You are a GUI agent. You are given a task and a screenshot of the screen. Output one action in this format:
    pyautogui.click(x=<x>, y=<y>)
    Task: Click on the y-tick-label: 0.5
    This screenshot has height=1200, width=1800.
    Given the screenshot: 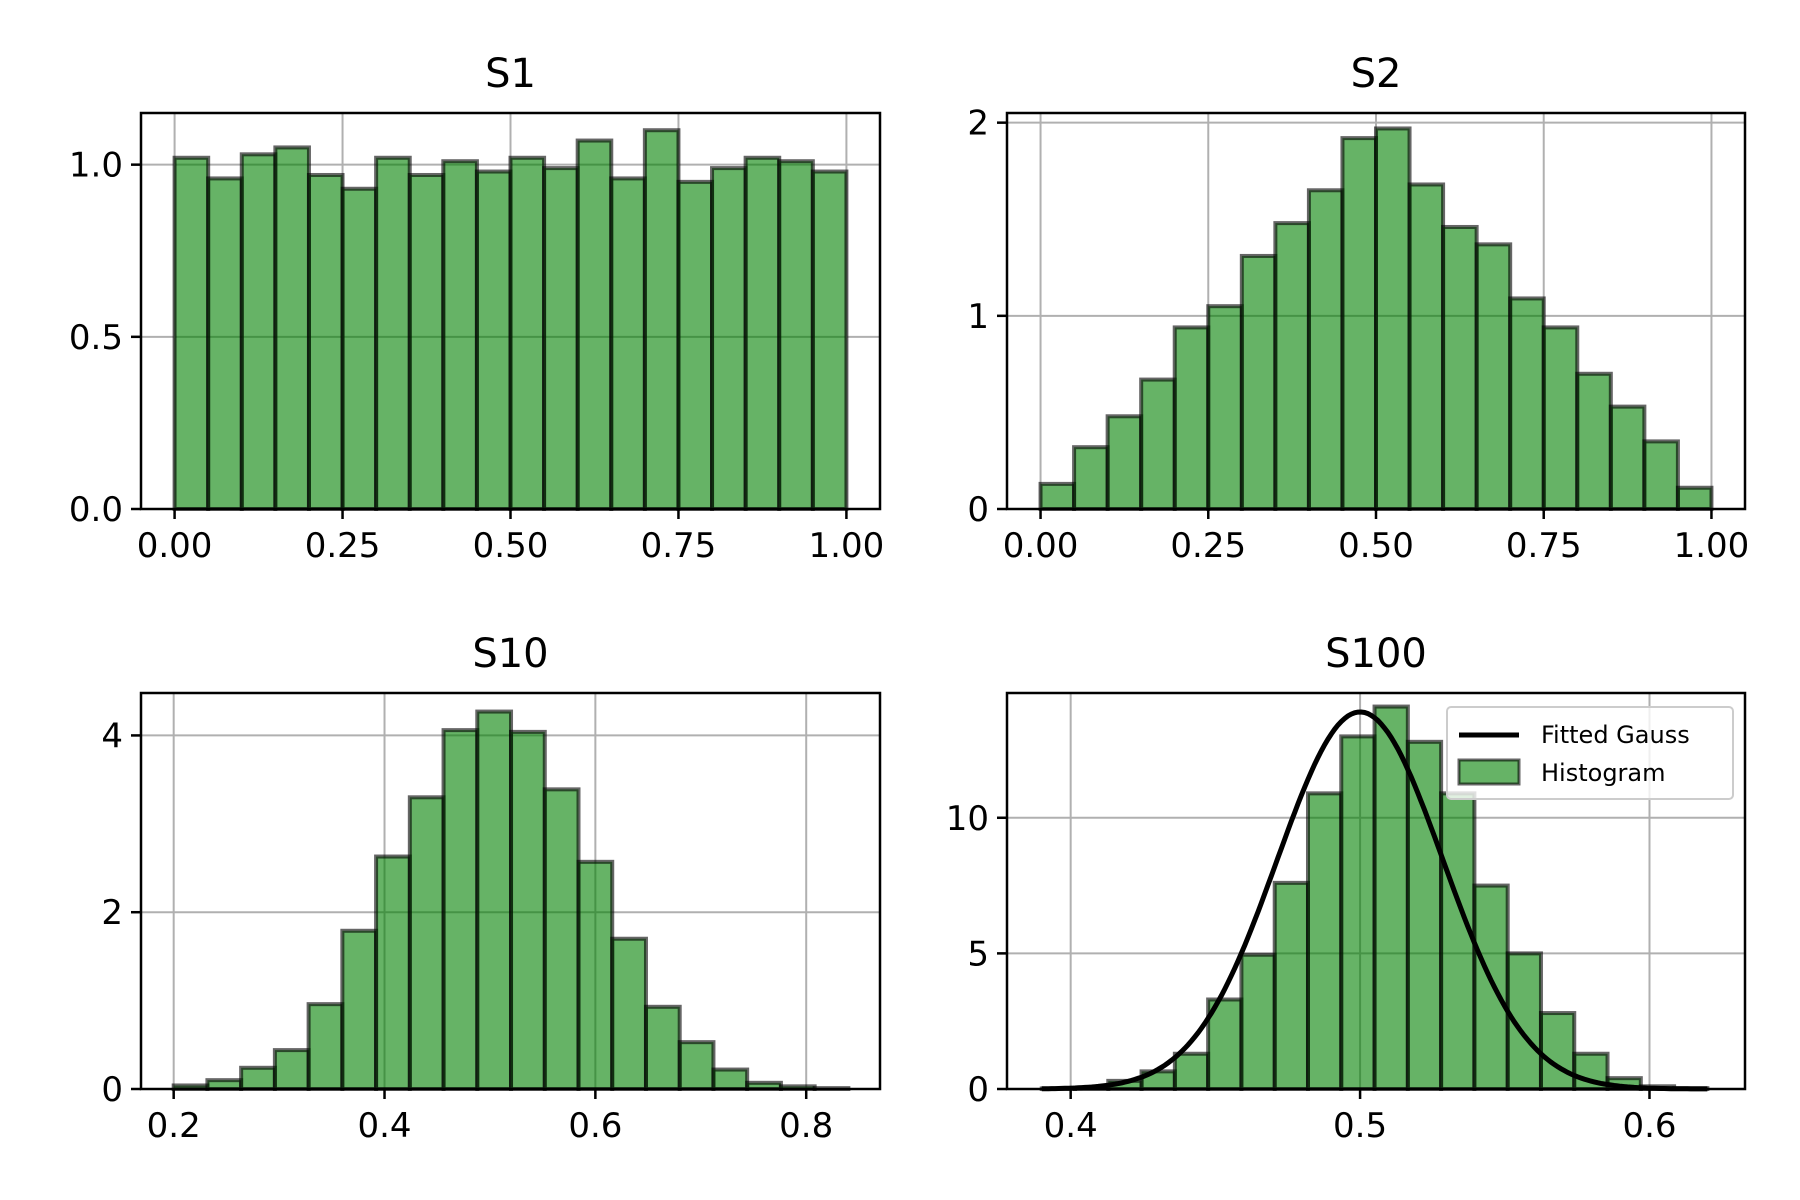 What is the action you would take?
    pyautogui.click(x=96, y=338)
    